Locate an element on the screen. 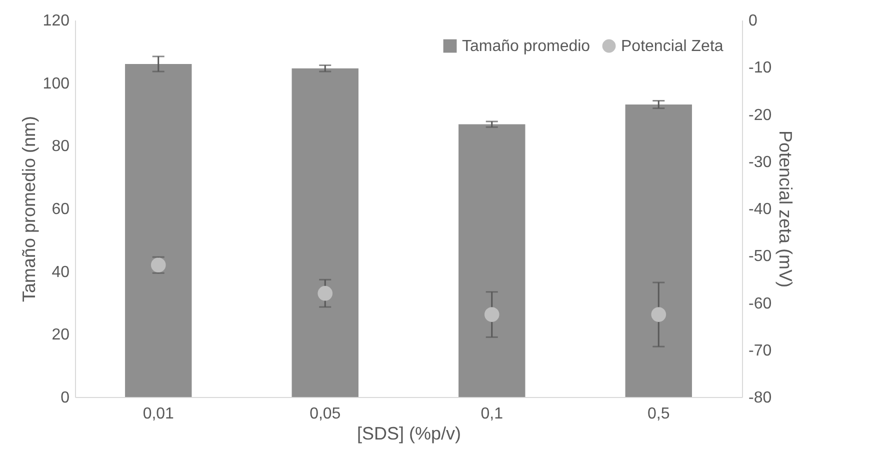 This screenshot has height=470, width=871. y2-tick-label: -70 is located at coordinates (760, 351).